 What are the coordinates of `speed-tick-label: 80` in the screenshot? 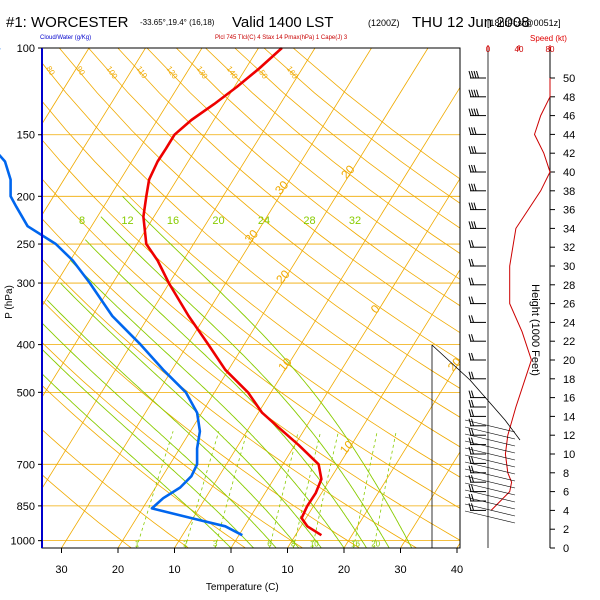 It's located at (550, 49).